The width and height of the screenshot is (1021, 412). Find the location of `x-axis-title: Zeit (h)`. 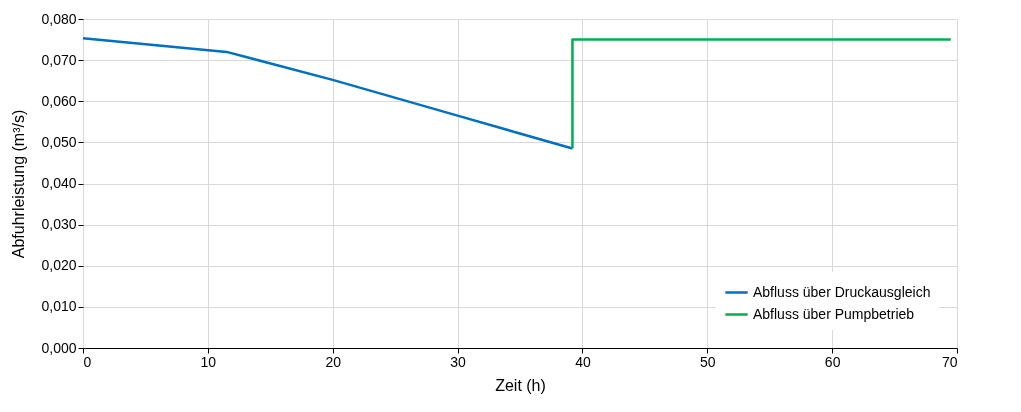

x-axis-title: Zeit (h) is located at coordinates (520, 385).